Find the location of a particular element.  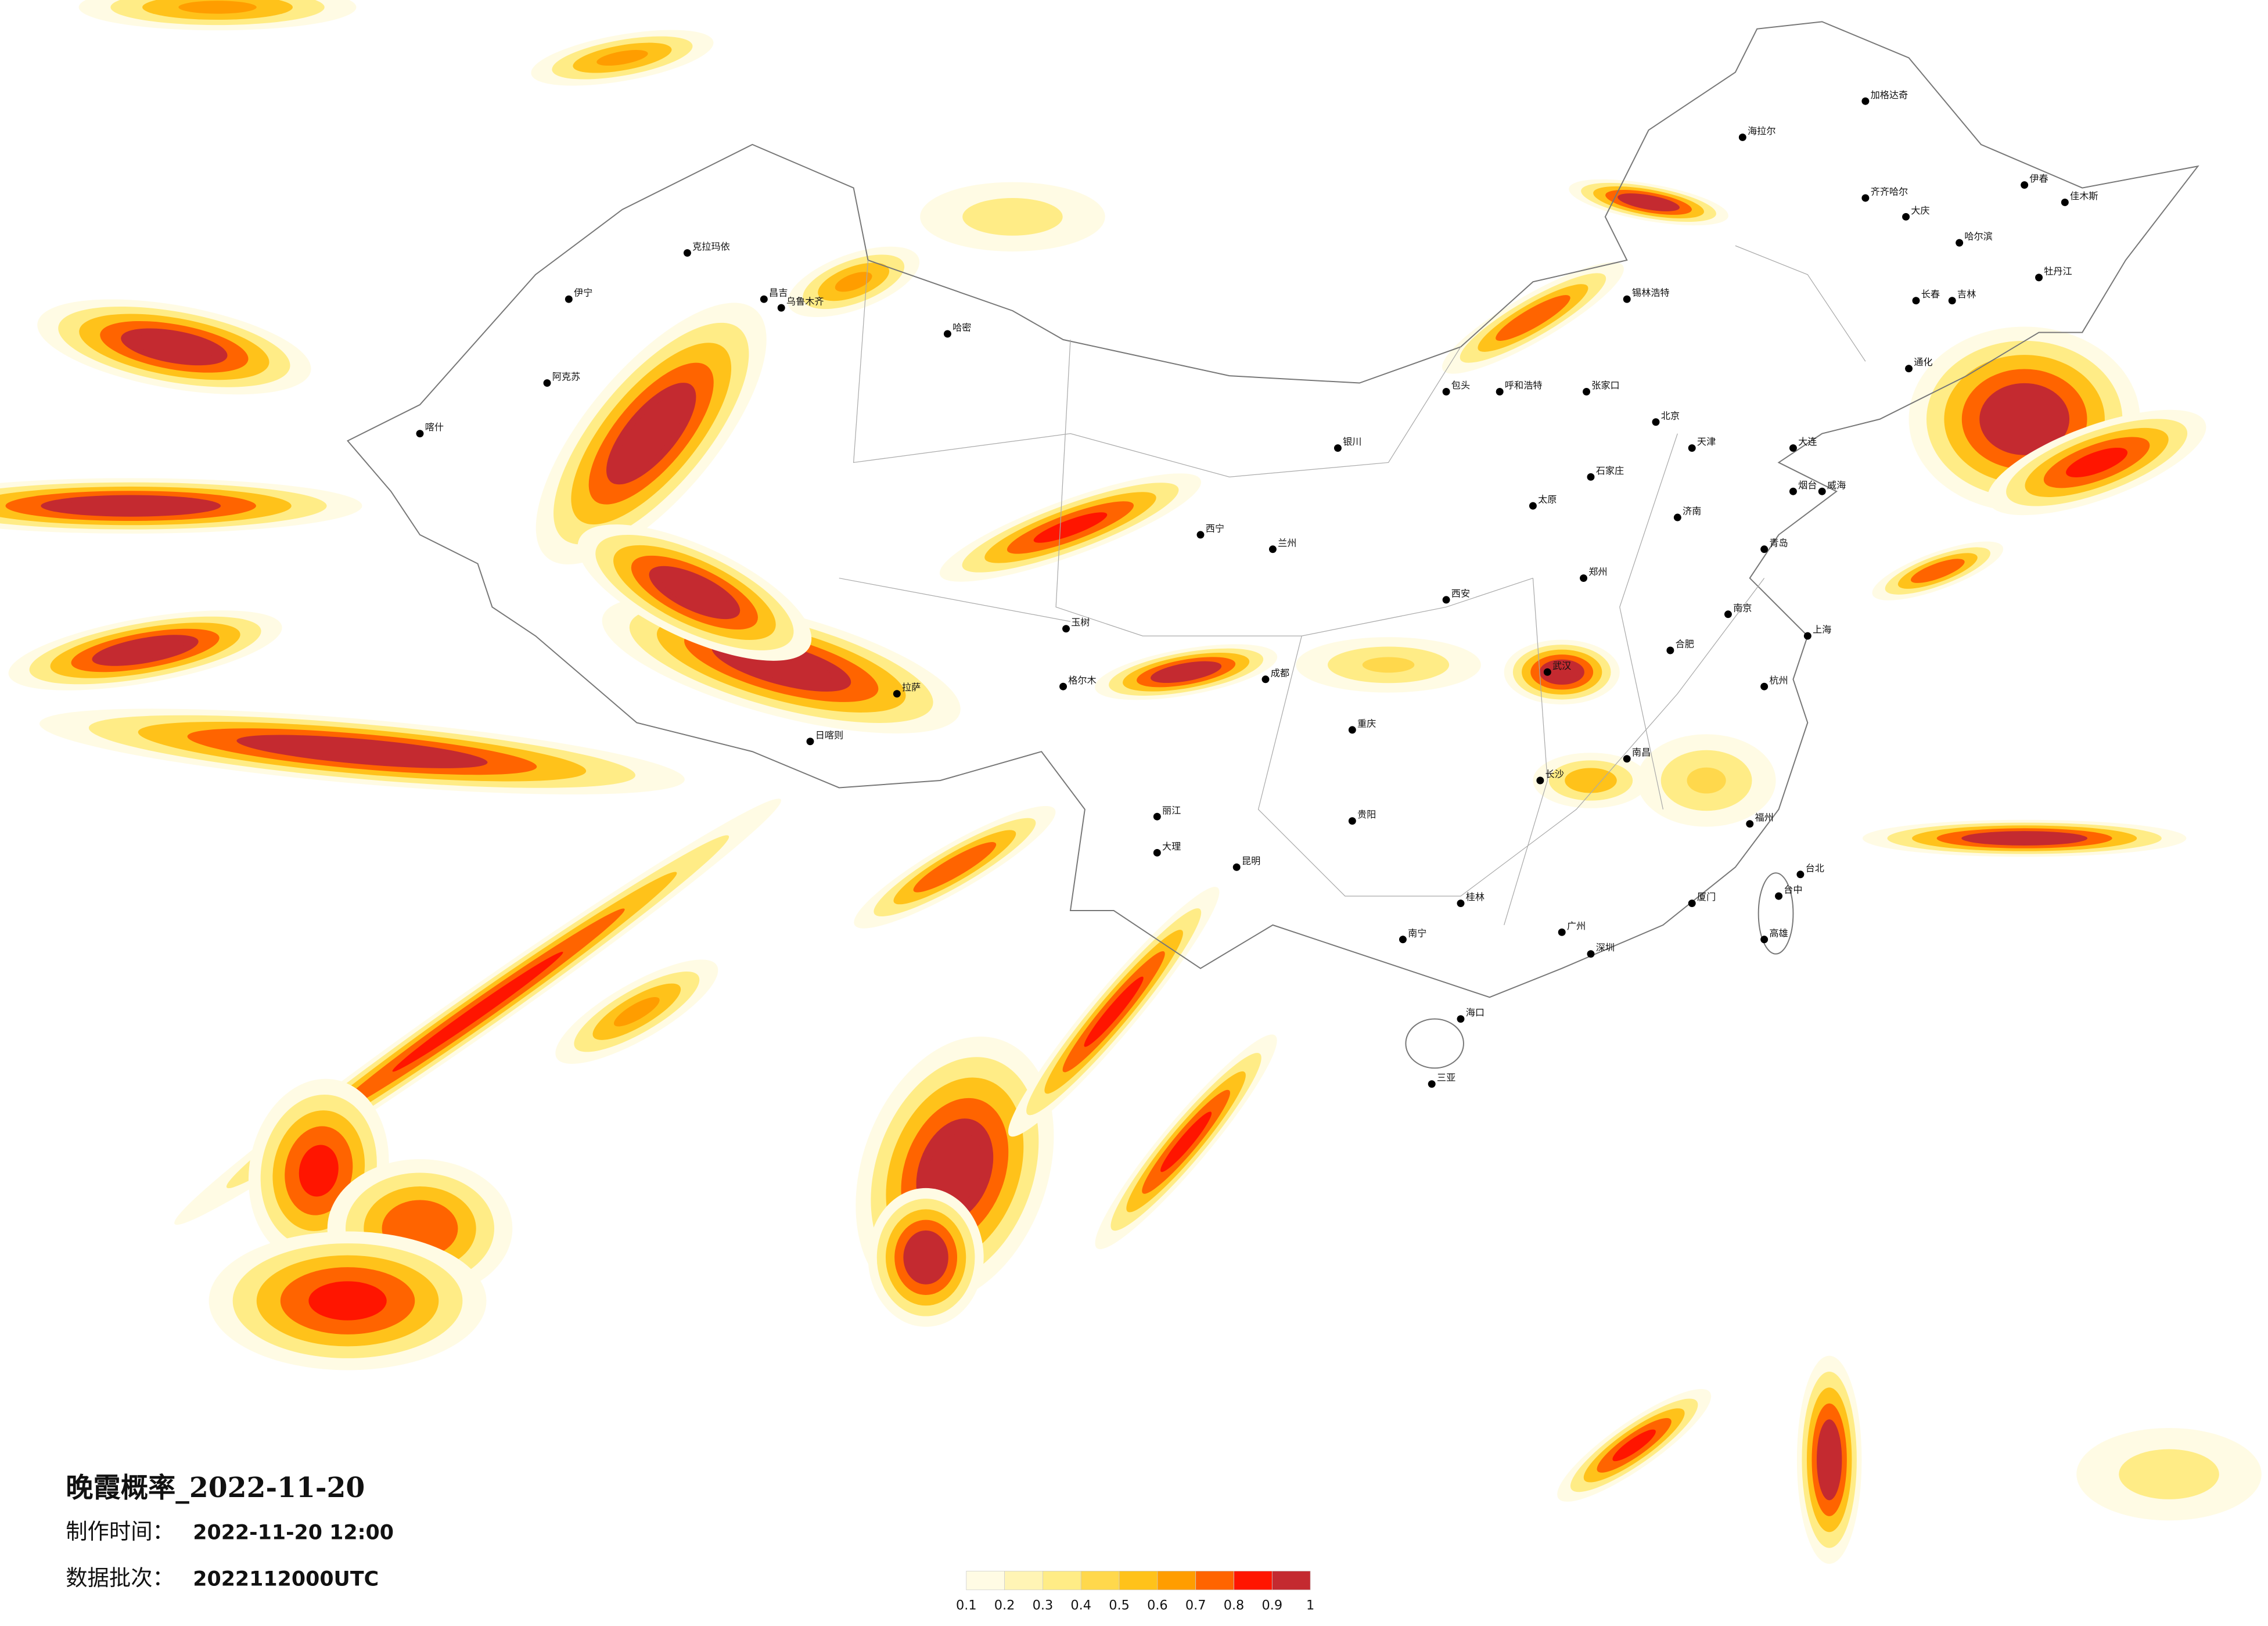

colorbar-label: 0.7 is located at coordinates (1195, 1606).